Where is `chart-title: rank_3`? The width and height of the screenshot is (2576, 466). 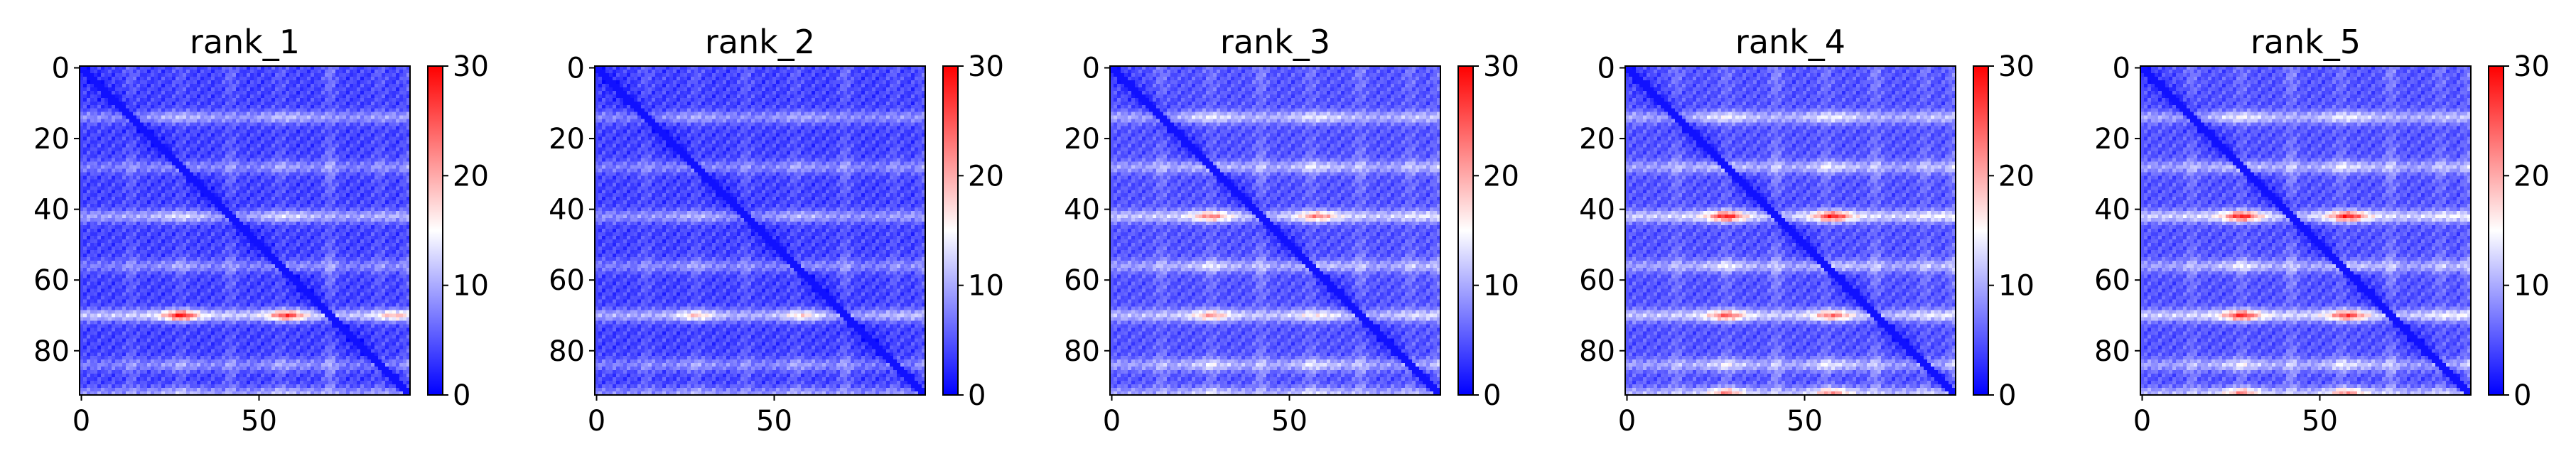
chart-title: rank_3 is located at coordinates (1275, 42).